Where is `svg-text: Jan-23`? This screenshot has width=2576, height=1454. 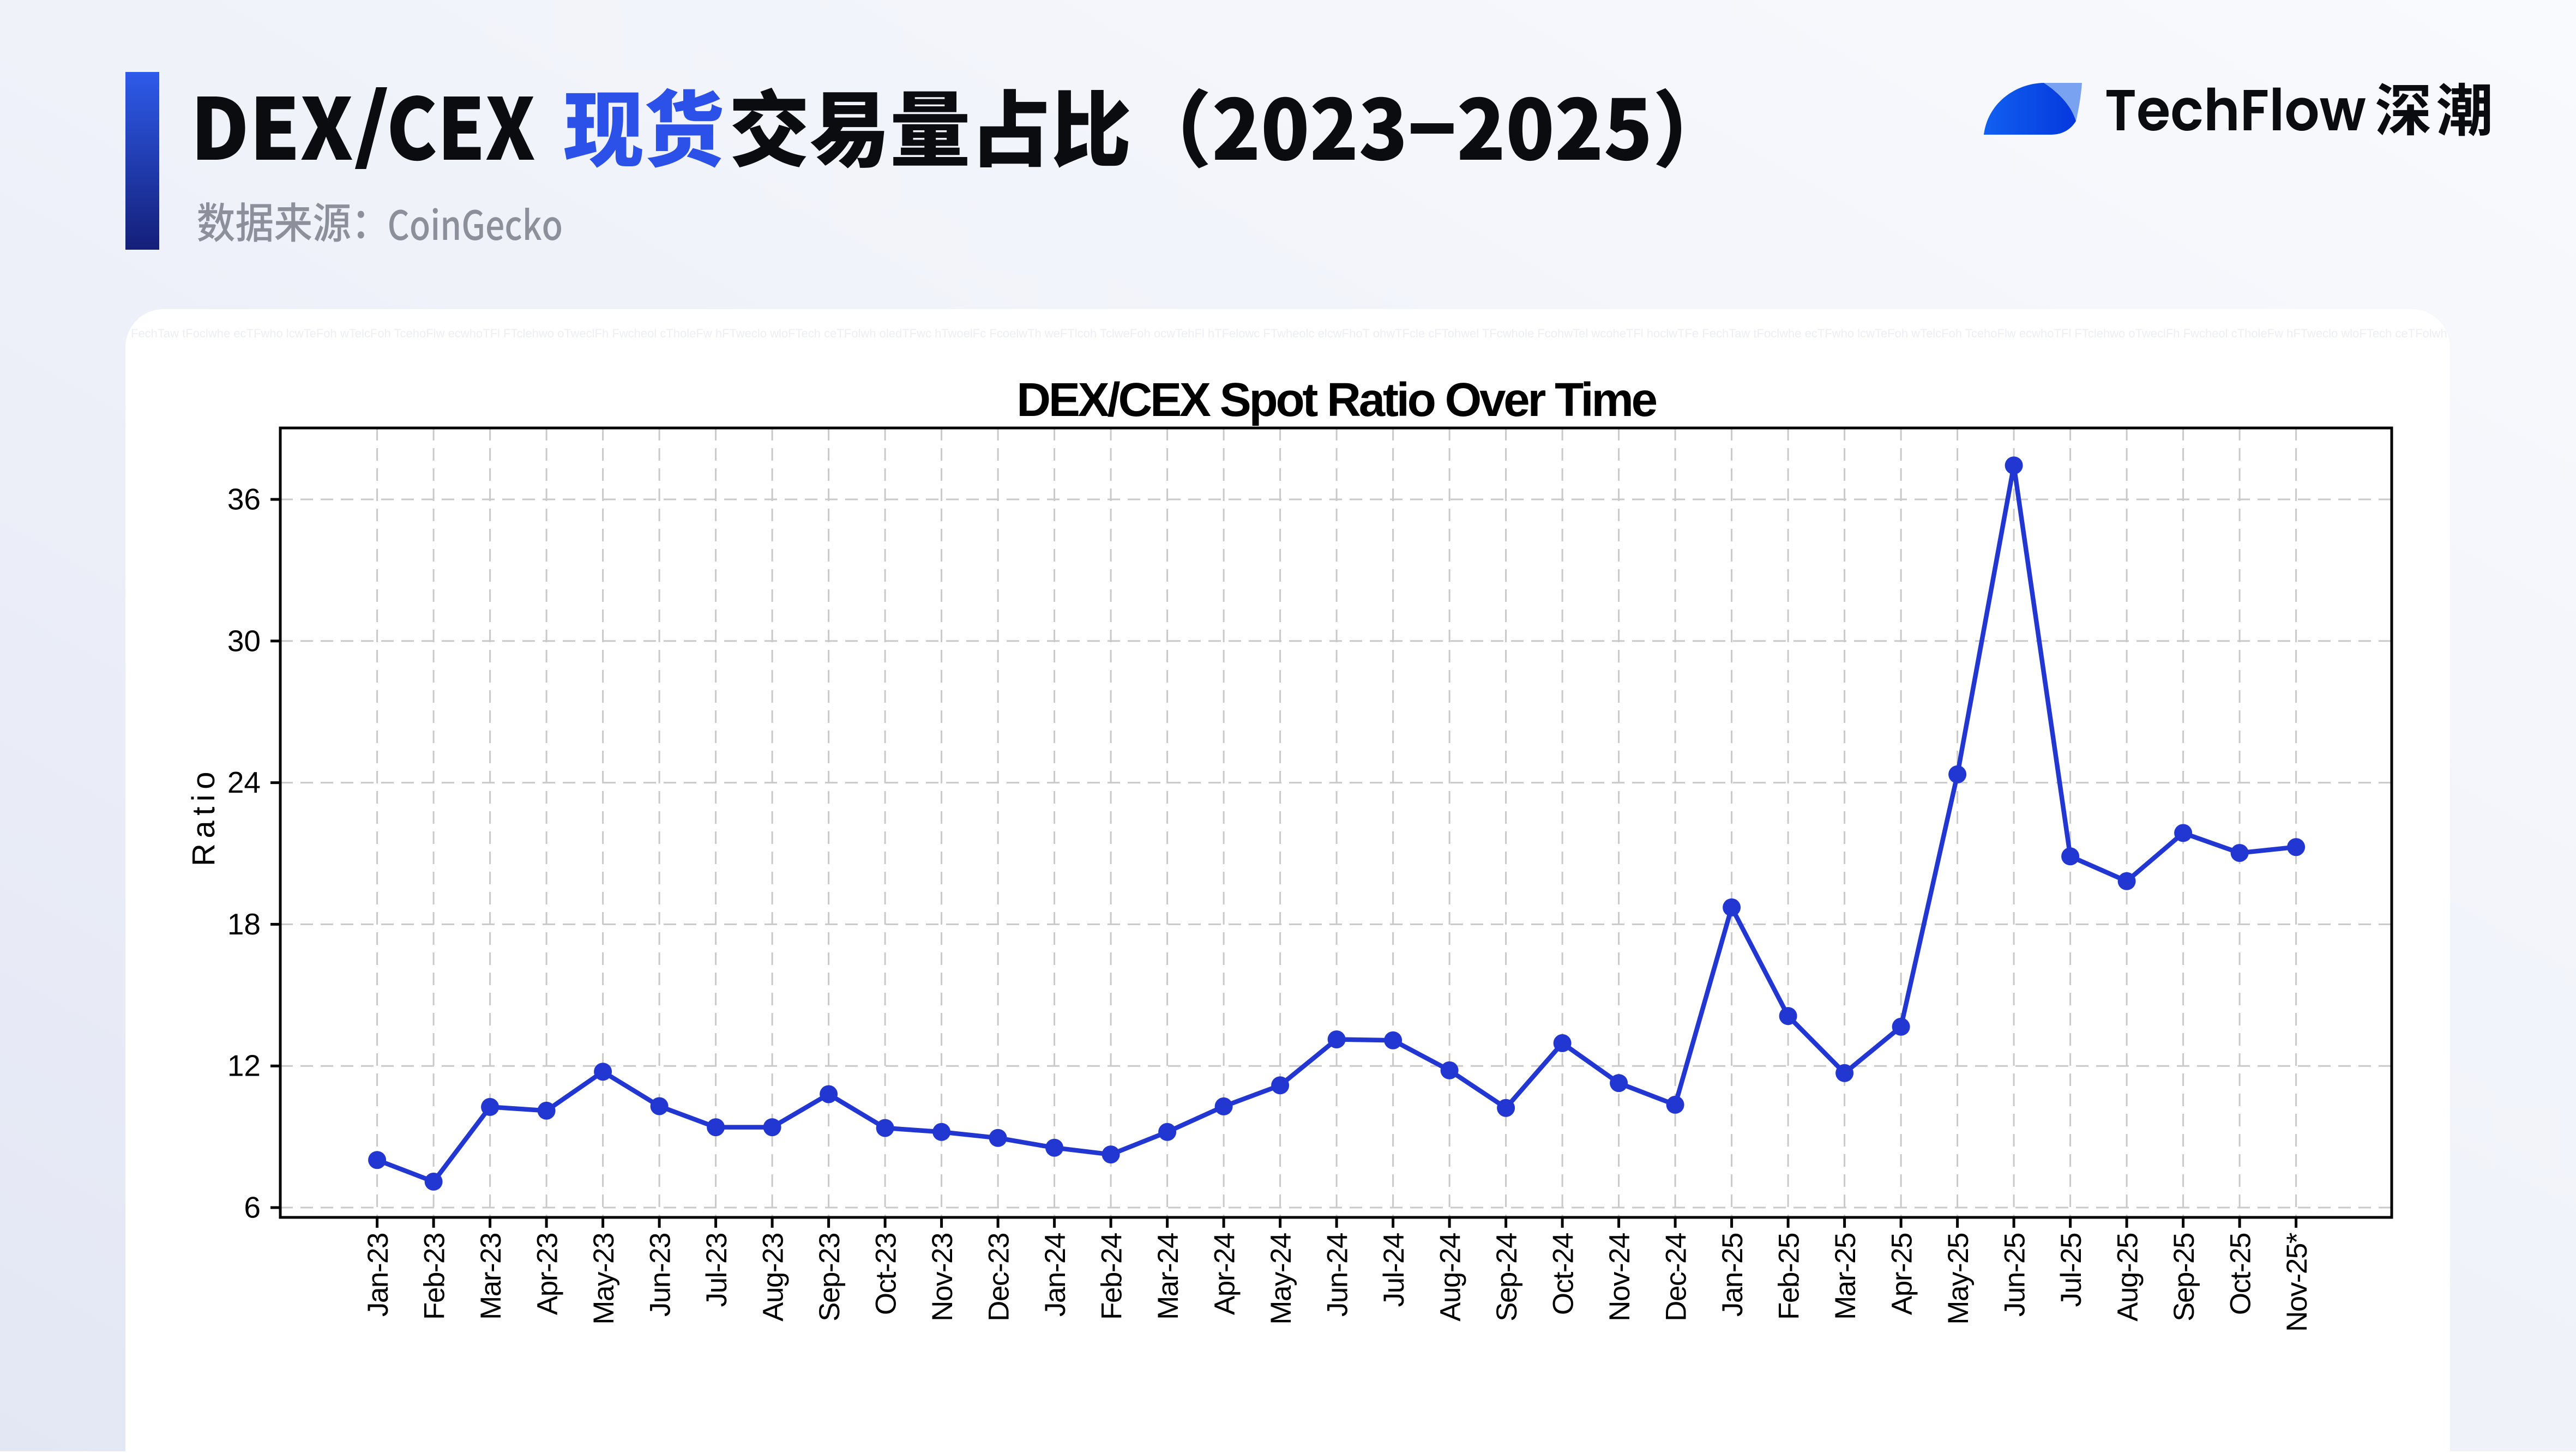 svg-text: Jan-23 is located at coordinates (378, 1275).